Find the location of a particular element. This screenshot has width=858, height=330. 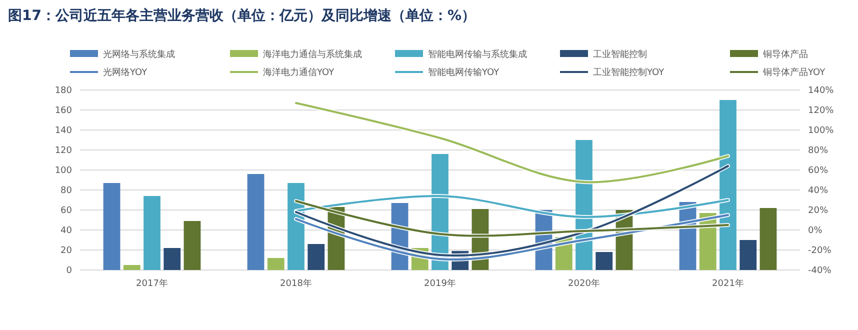

y2-tick-label: 40% is located at coordinates (818, 191).